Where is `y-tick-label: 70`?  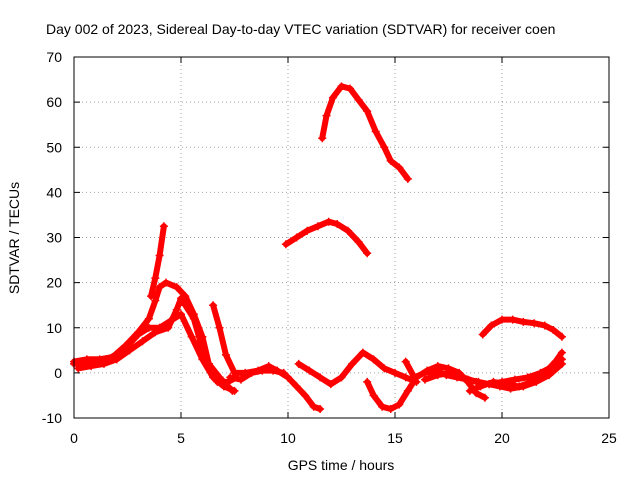
y-tick-label: 70 is located at coordinates (54, 57).